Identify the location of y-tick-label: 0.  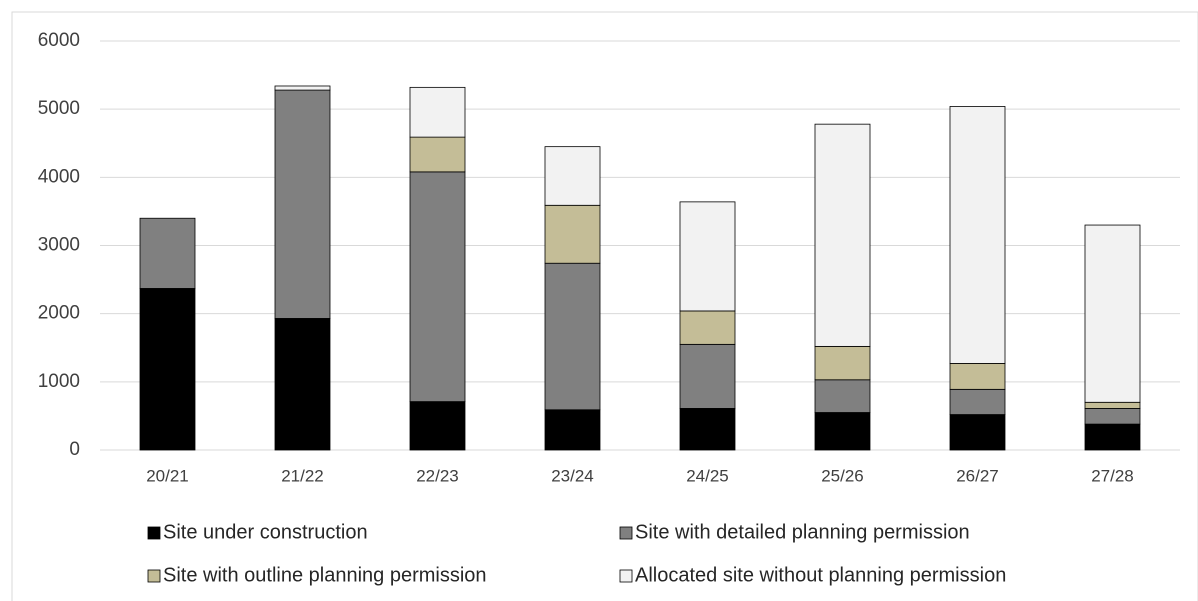
(74, 449).